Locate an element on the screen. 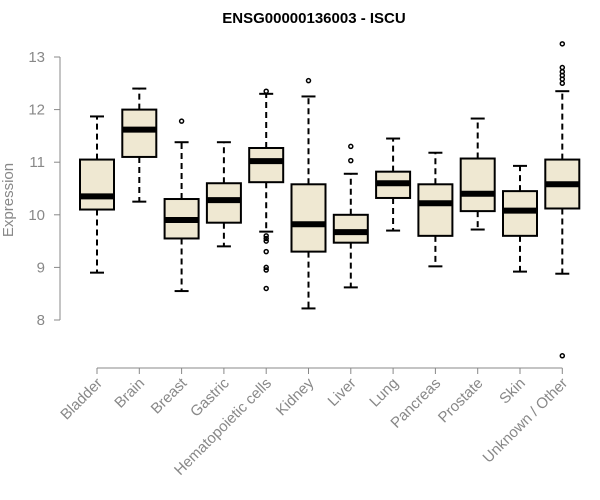 The height and width of the screenshot is (500, 600). x-tick-label: Lung is located at coordinates (384, 393).